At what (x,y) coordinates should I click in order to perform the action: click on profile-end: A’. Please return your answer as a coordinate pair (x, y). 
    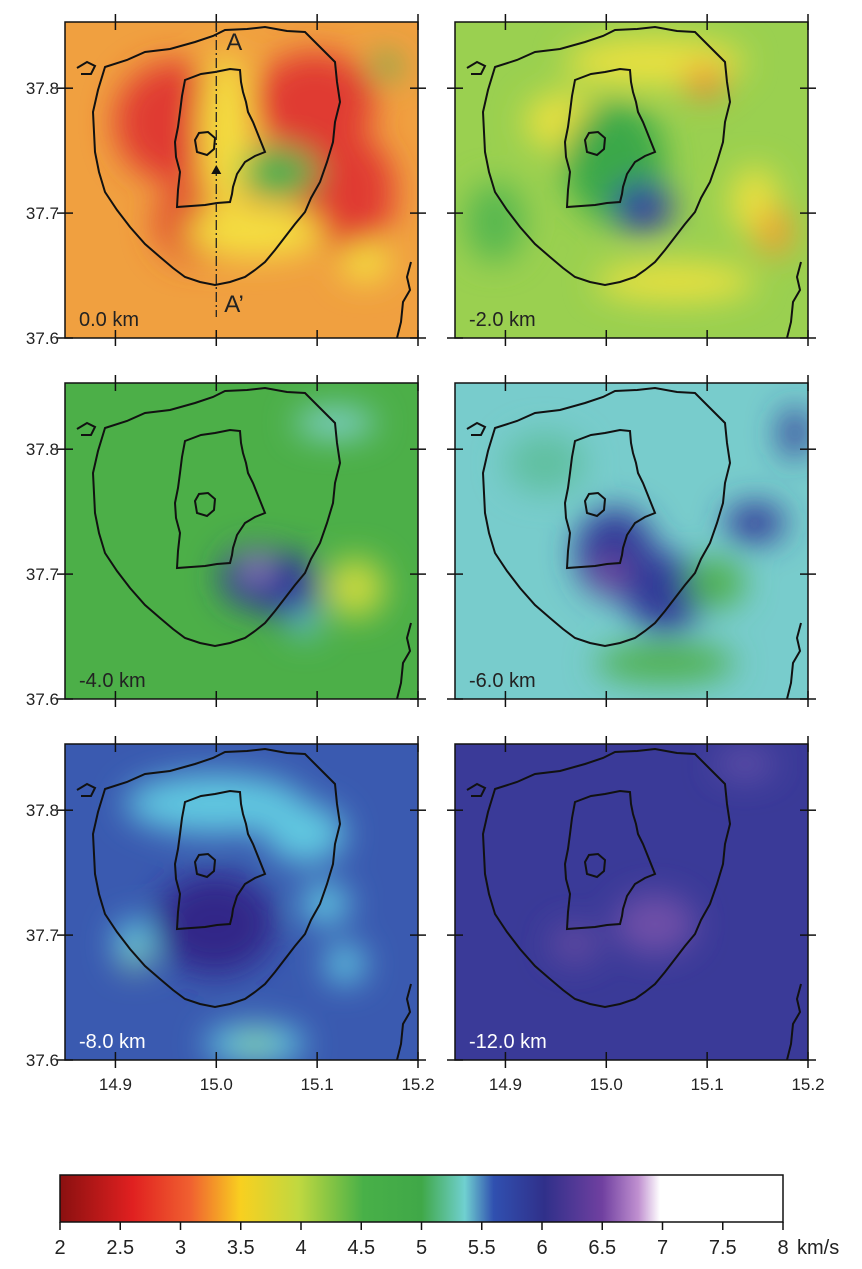
    Looking at the image, I should click on (234, 304).